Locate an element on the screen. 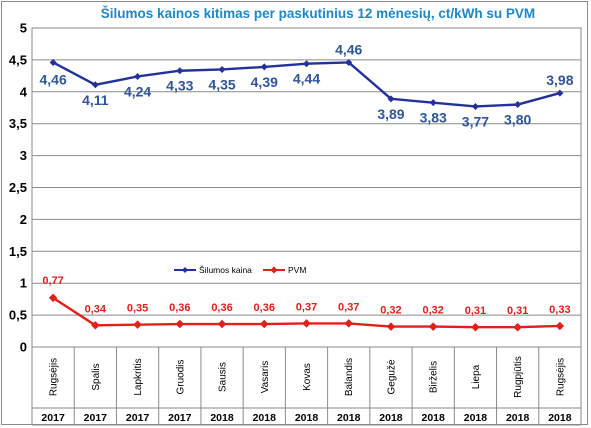 This screenshot has height=428, width=591. data-label: 4,11 is located at coordinates (95, 100).